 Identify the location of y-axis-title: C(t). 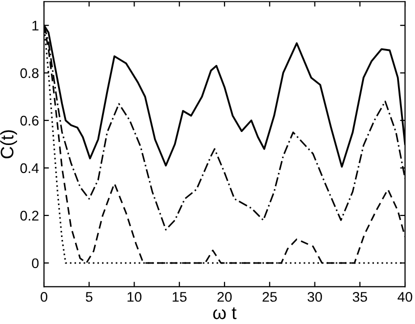
(9, 144).